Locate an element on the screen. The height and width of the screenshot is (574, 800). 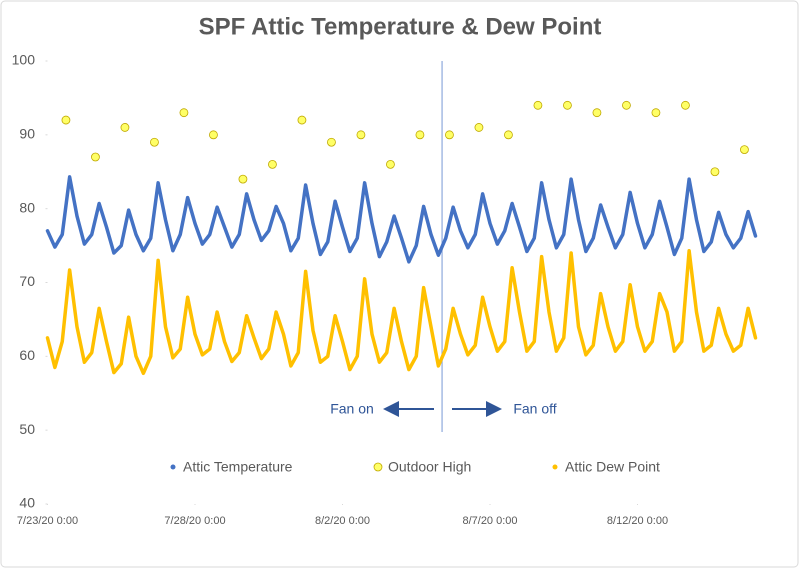
y-tick-label: 90 is located at coordinates (27, 134).